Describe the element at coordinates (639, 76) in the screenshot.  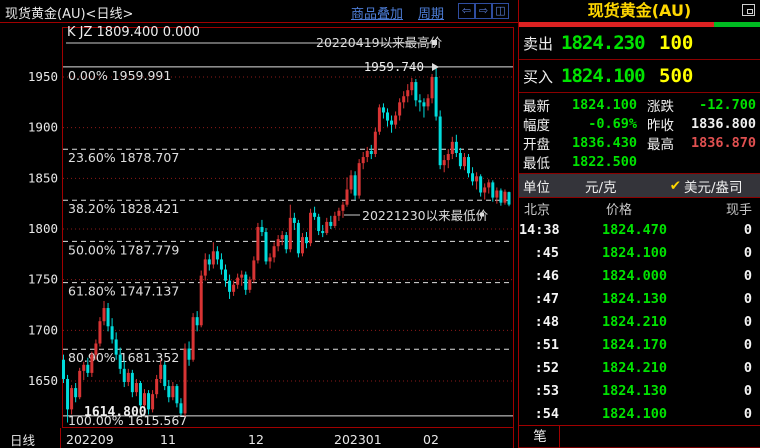
I see `buy-quote-row: 买入 1824.100 500` at that location.